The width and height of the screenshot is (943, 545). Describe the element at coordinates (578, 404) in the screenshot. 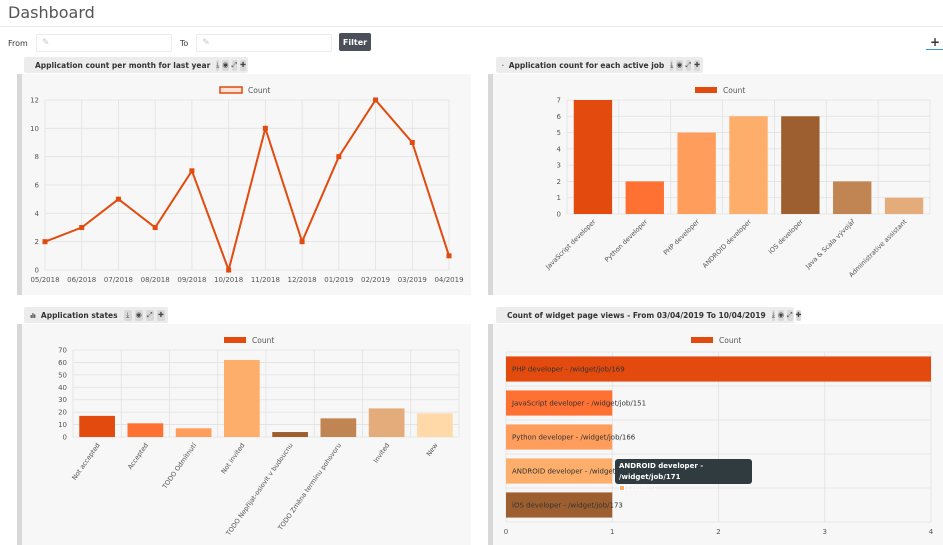

I see `bar-label: JavaScript developer - /widget/job/151` at that location.